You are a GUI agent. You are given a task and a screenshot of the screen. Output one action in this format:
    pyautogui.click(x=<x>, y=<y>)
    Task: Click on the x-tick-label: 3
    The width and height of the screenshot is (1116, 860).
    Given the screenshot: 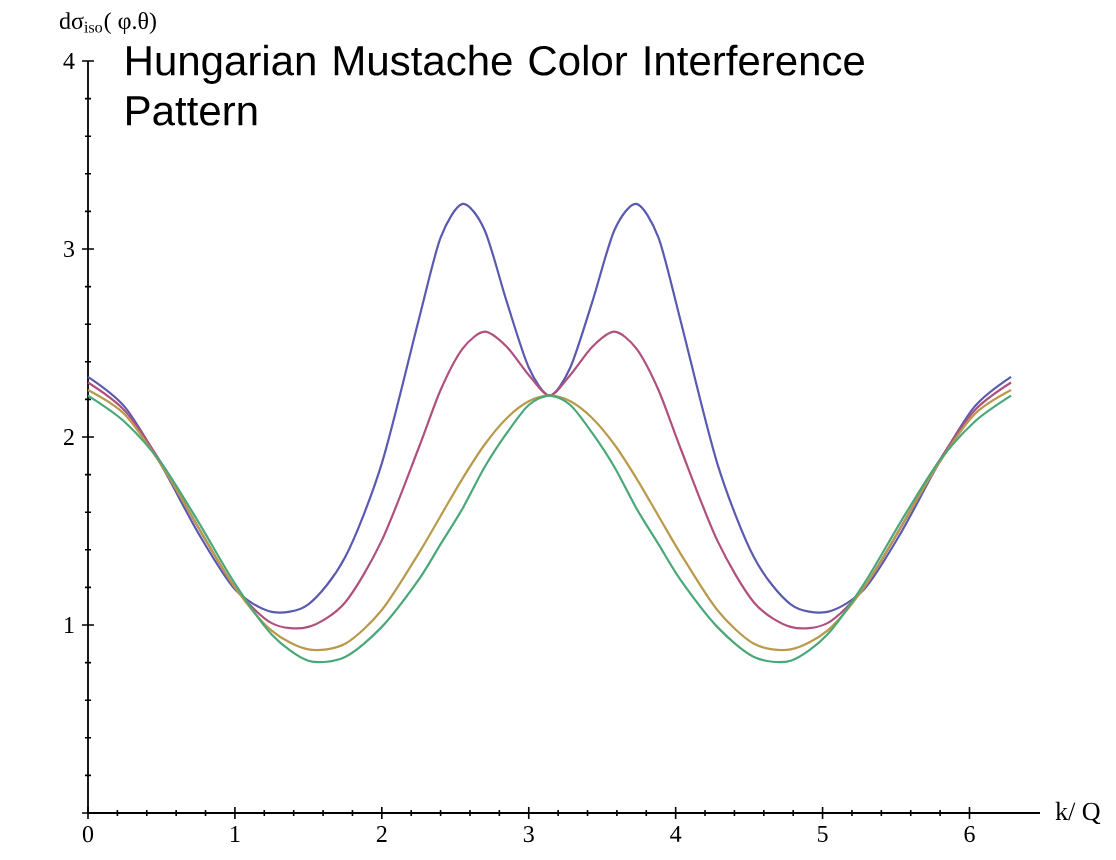 What is the action you would take?
    pyautogui.click(x=528, y=834)
    